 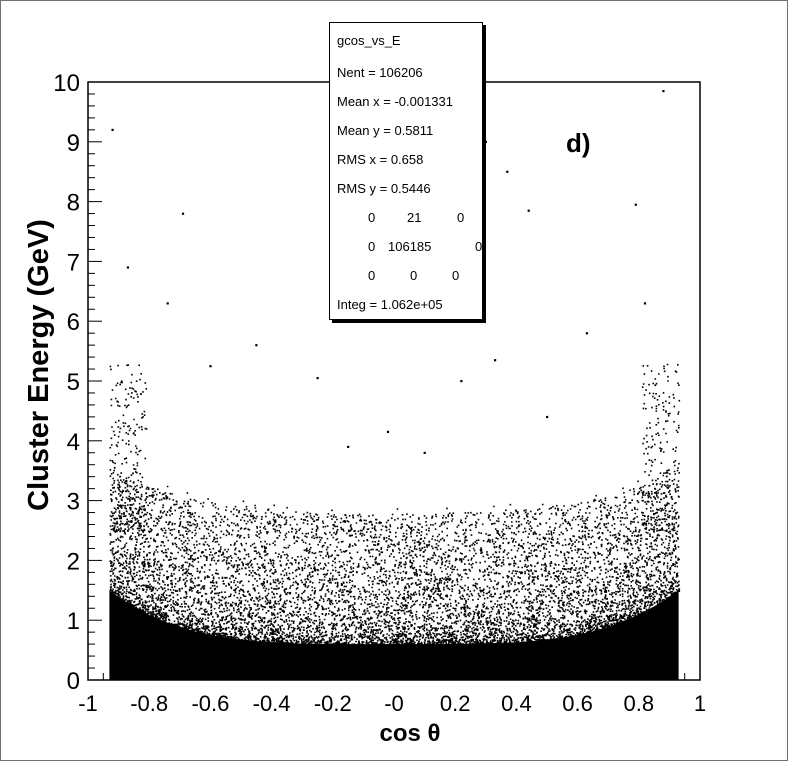 What do you see at coordinates (39, 365) in the screenshot?
I see `y-axis-label: Cluster Energy (GeV)` at bounding box center [39, 365].